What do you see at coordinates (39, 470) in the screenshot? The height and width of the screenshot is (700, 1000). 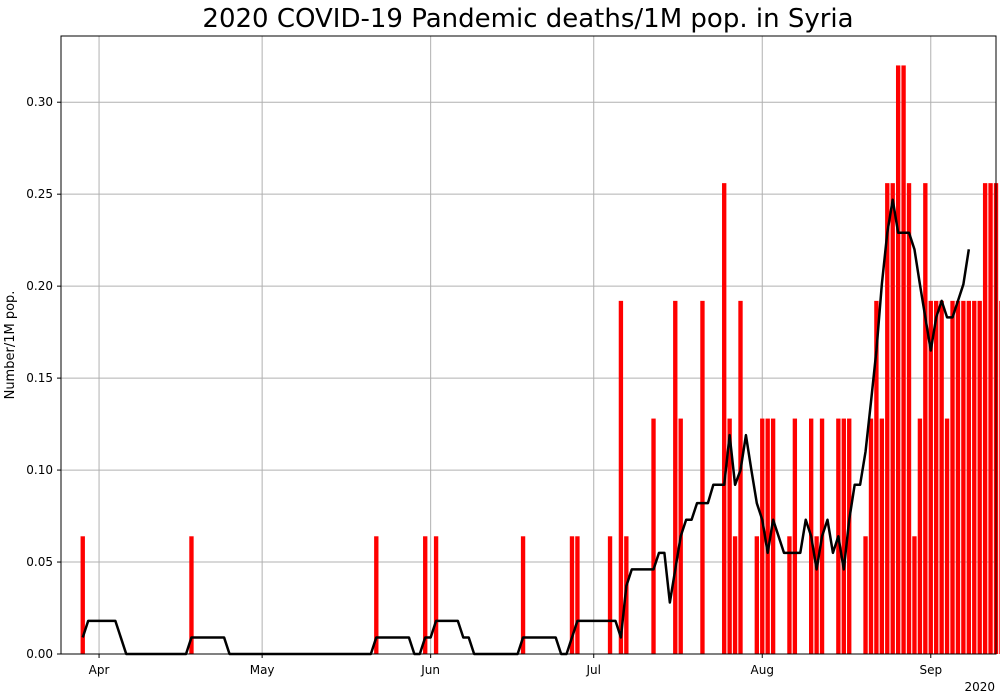 I see `y-tick-label: 0.10` at bounding box center [39, 470].